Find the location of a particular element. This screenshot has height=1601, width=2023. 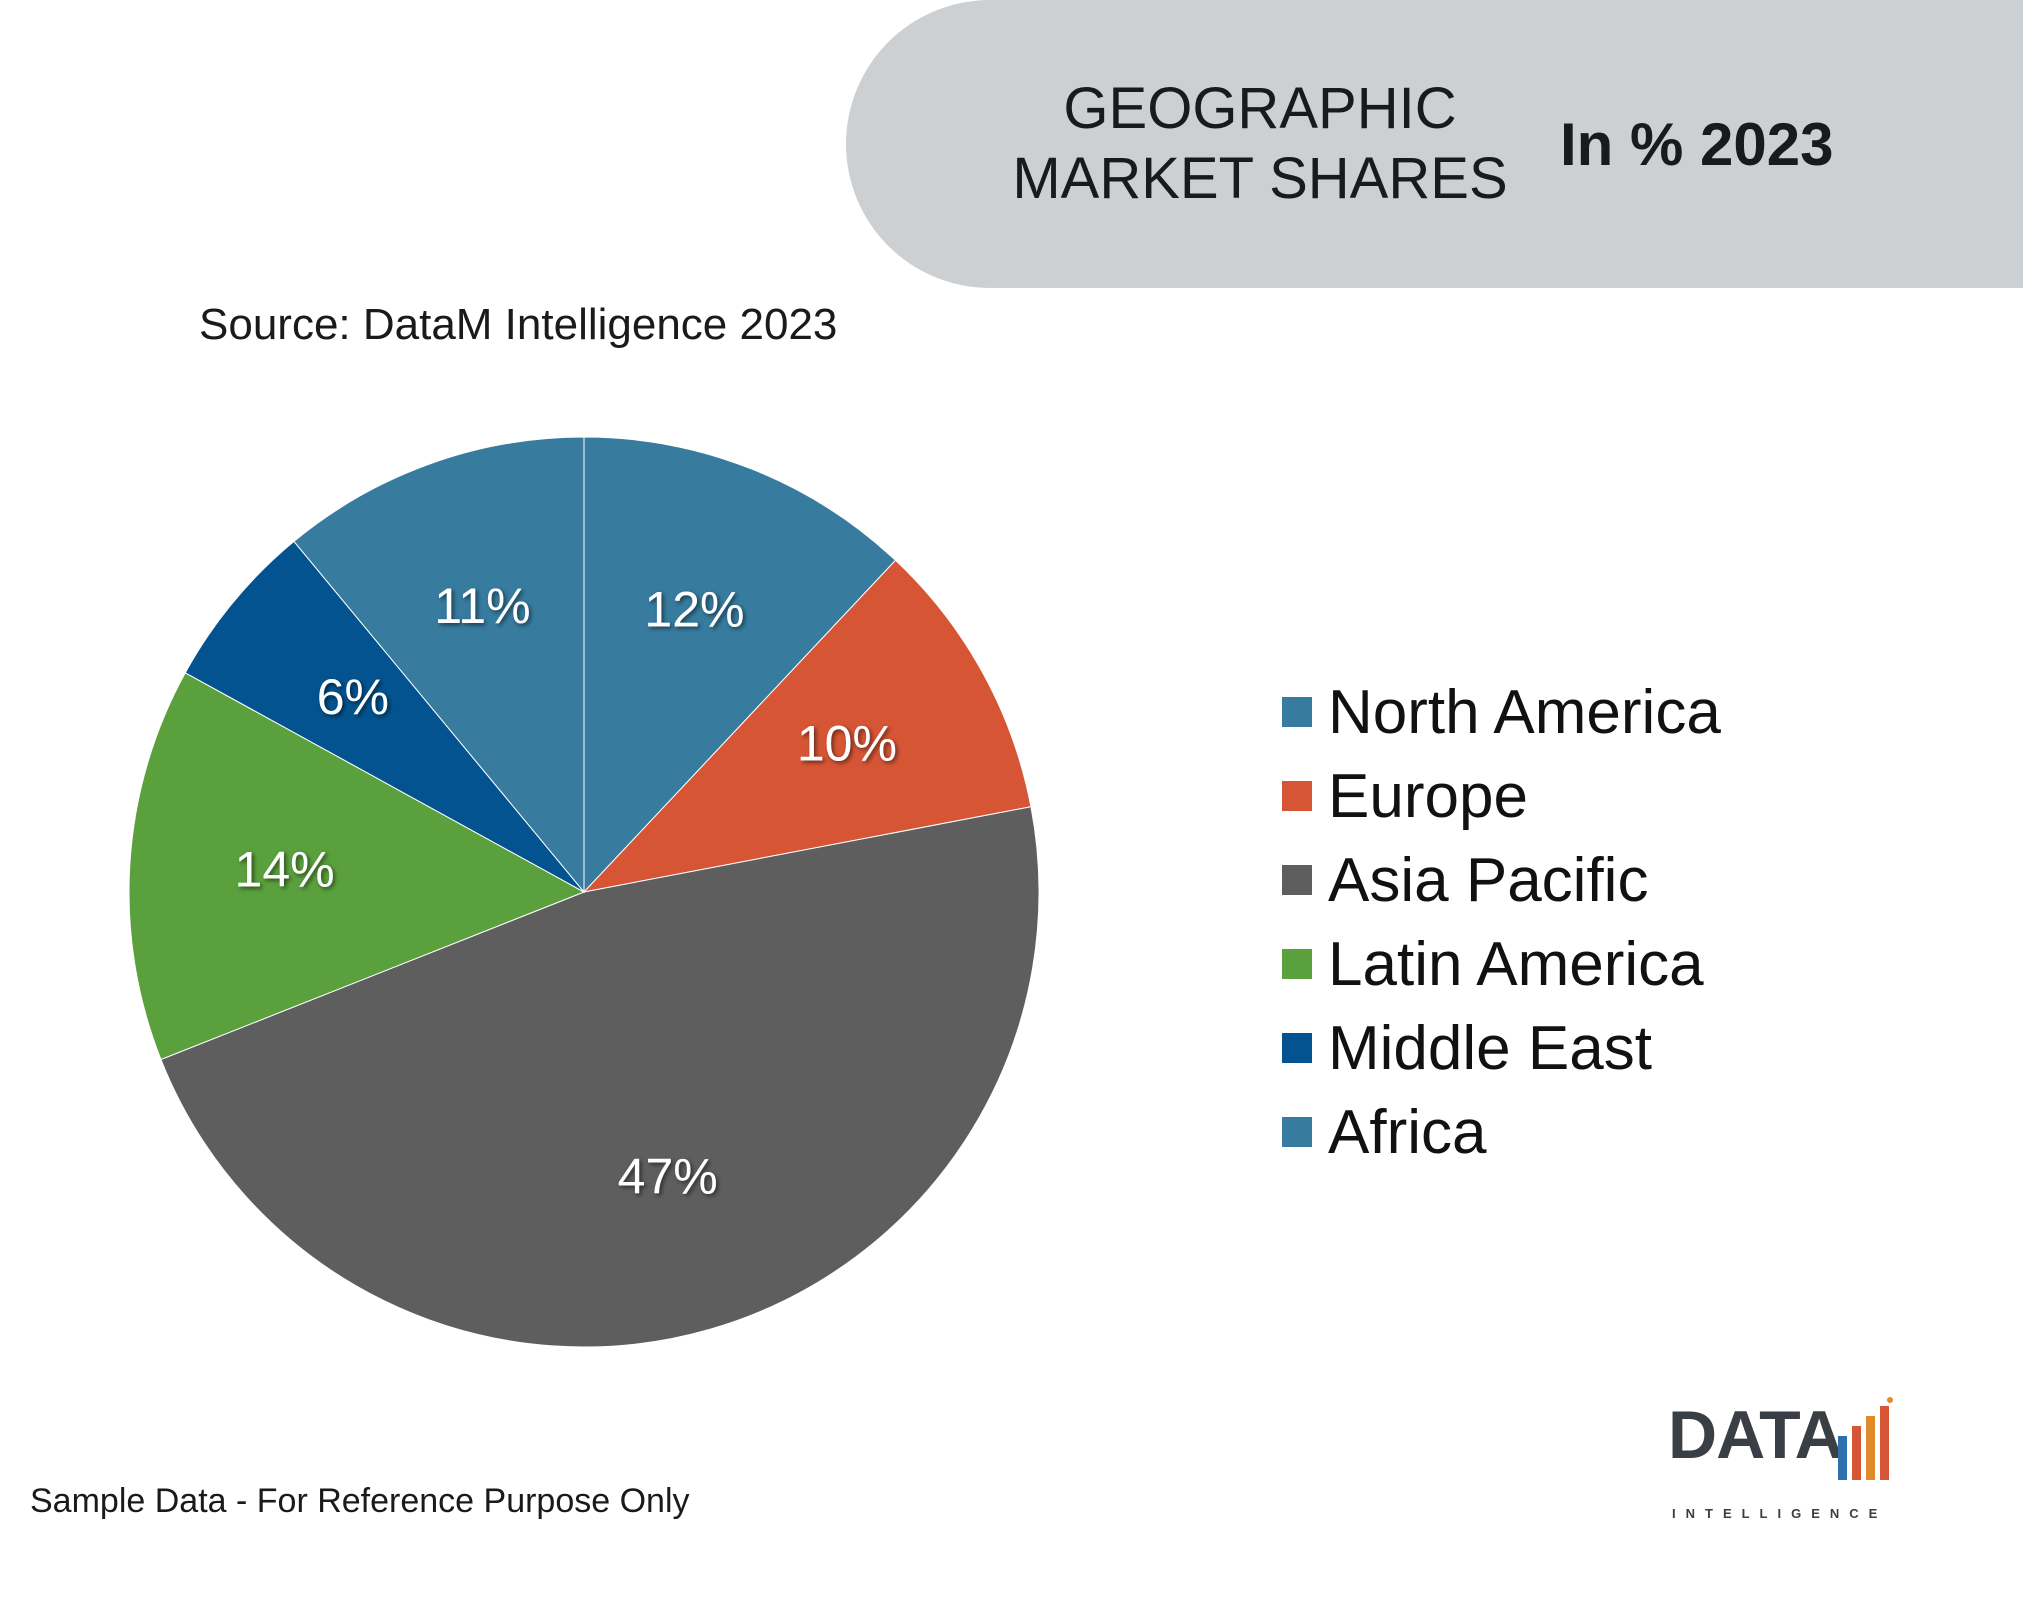

pie-slice-middle-east is located at coordinates (384, 716).